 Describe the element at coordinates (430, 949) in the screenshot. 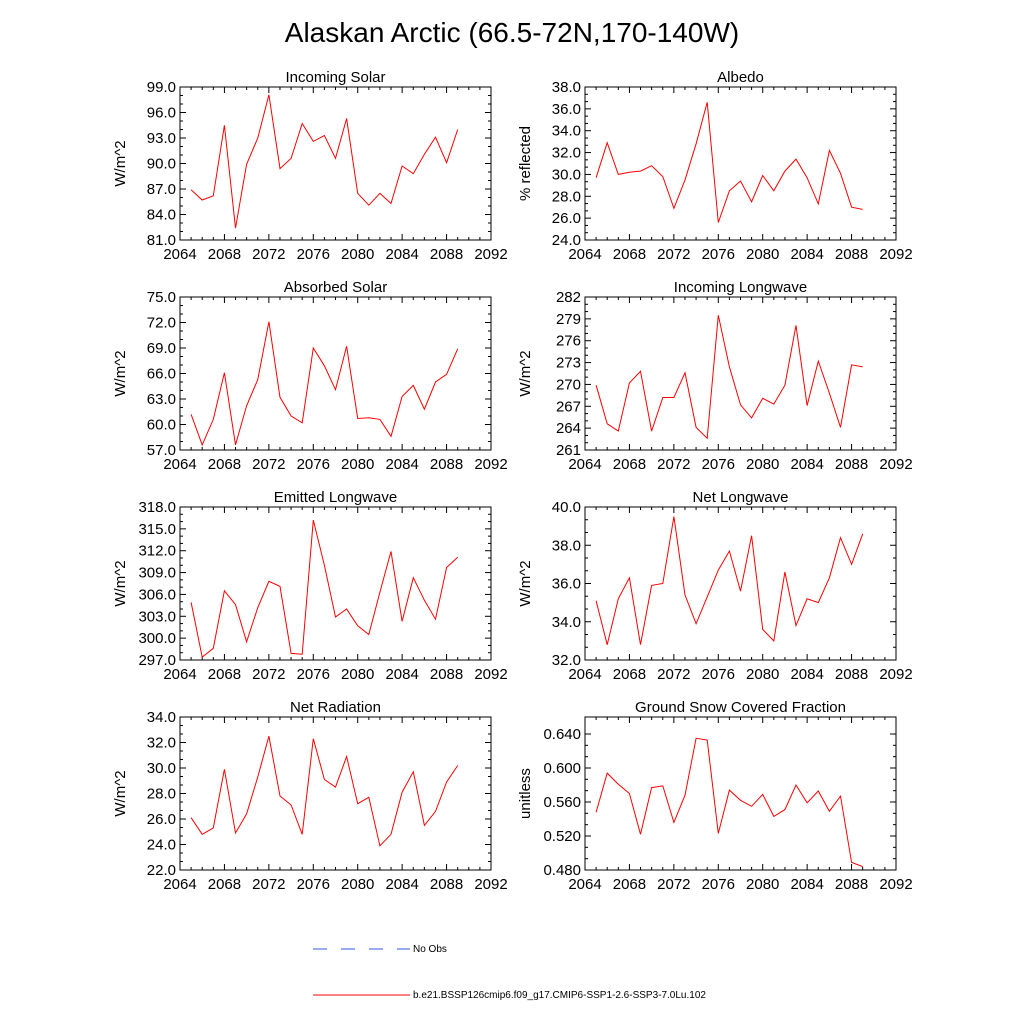

I see `legend-obs-label: No Obs` at that location.